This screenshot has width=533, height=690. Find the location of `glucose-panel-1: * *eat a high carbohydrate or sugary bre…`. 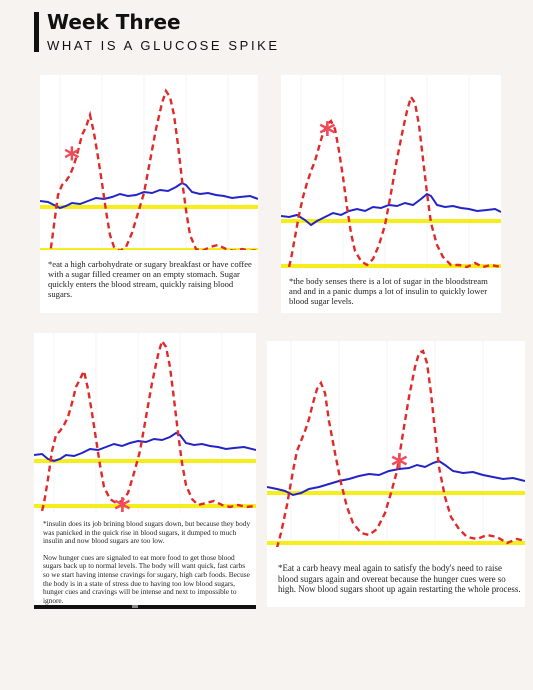

glucose-panel-1: * *eat a high carbohydrate or sugary bre… is located at coordinates (149, 194).